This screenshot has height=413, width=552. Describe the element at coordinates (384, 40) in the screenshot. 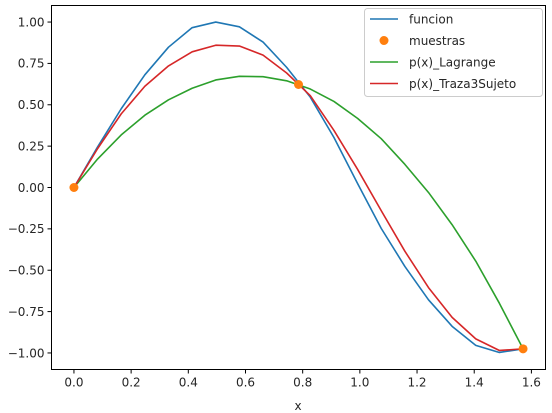

I see `legend-swatch` at that location.